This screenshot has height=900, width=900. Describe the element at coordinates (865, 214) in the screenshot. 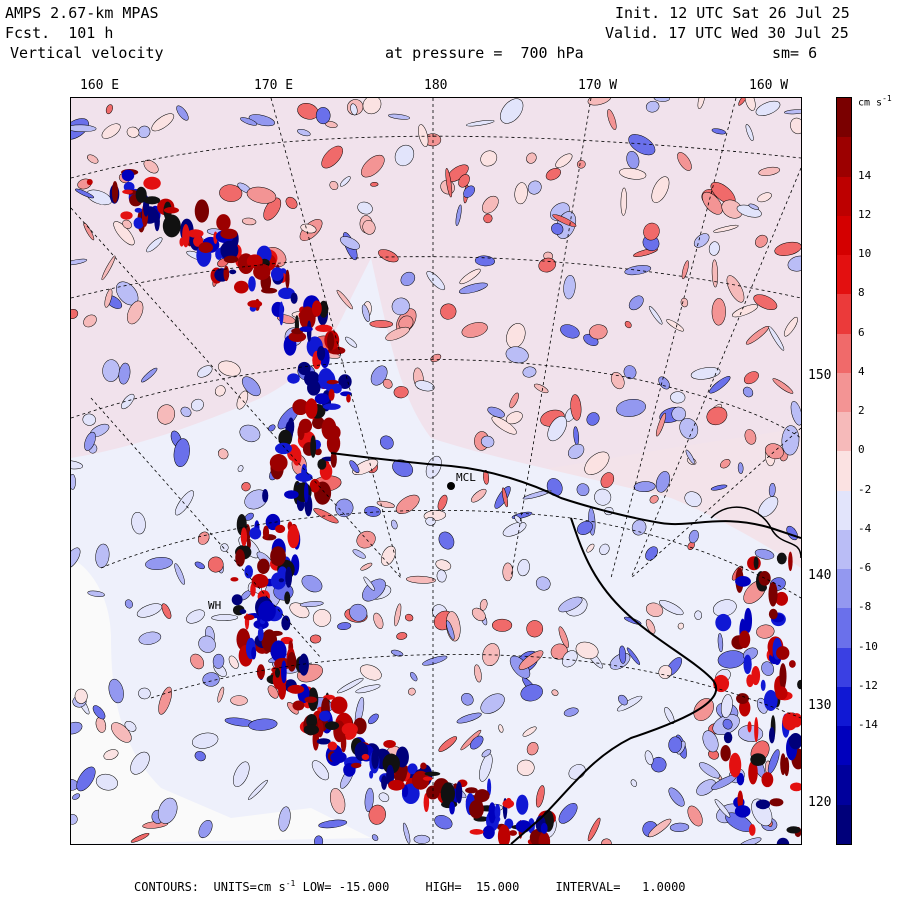

I see `colorbar-tick-label: 12` at that location.